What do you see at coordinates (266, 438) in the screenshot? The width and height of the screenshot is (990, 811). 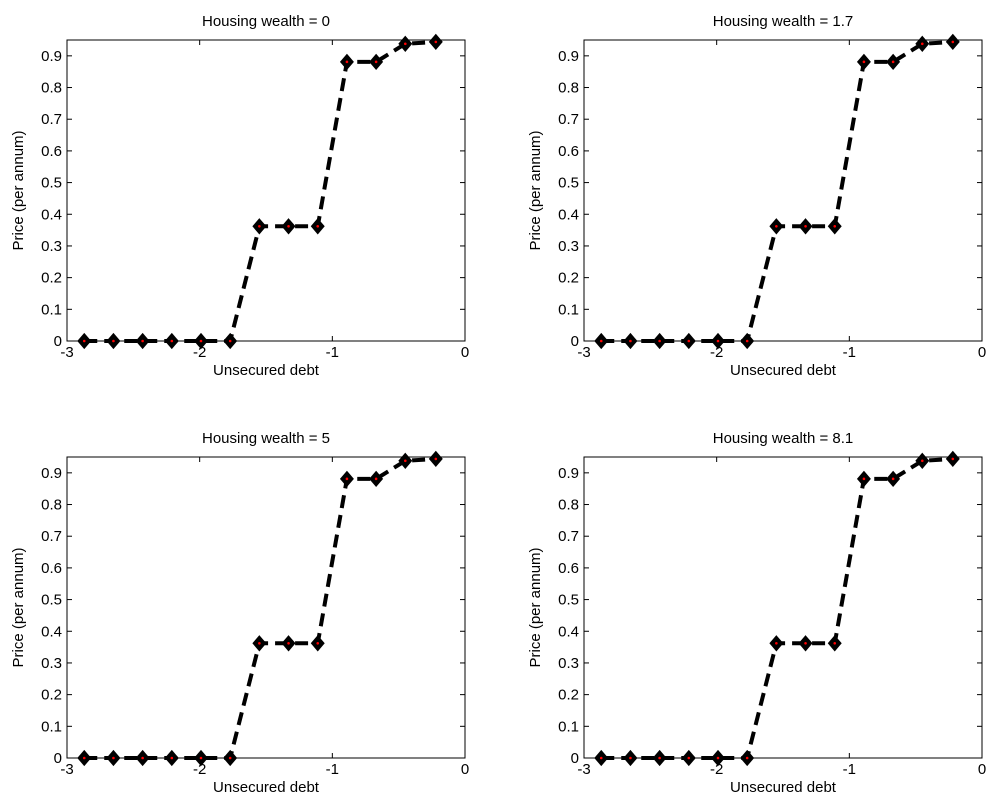 I see `subplot-title: Housing wealth = 5` at bounding box center [266, 438].